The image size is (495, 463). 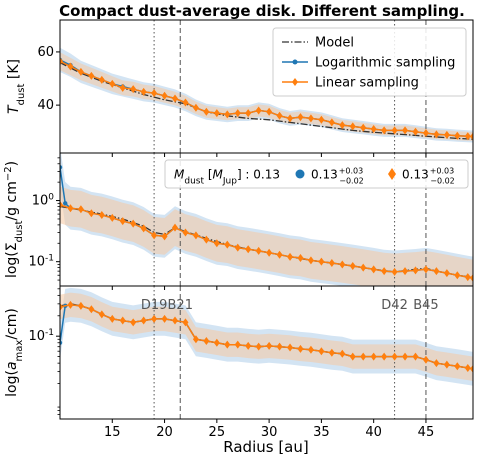 I want to click on ring-annotation: D19, so click(x=154, y=305).